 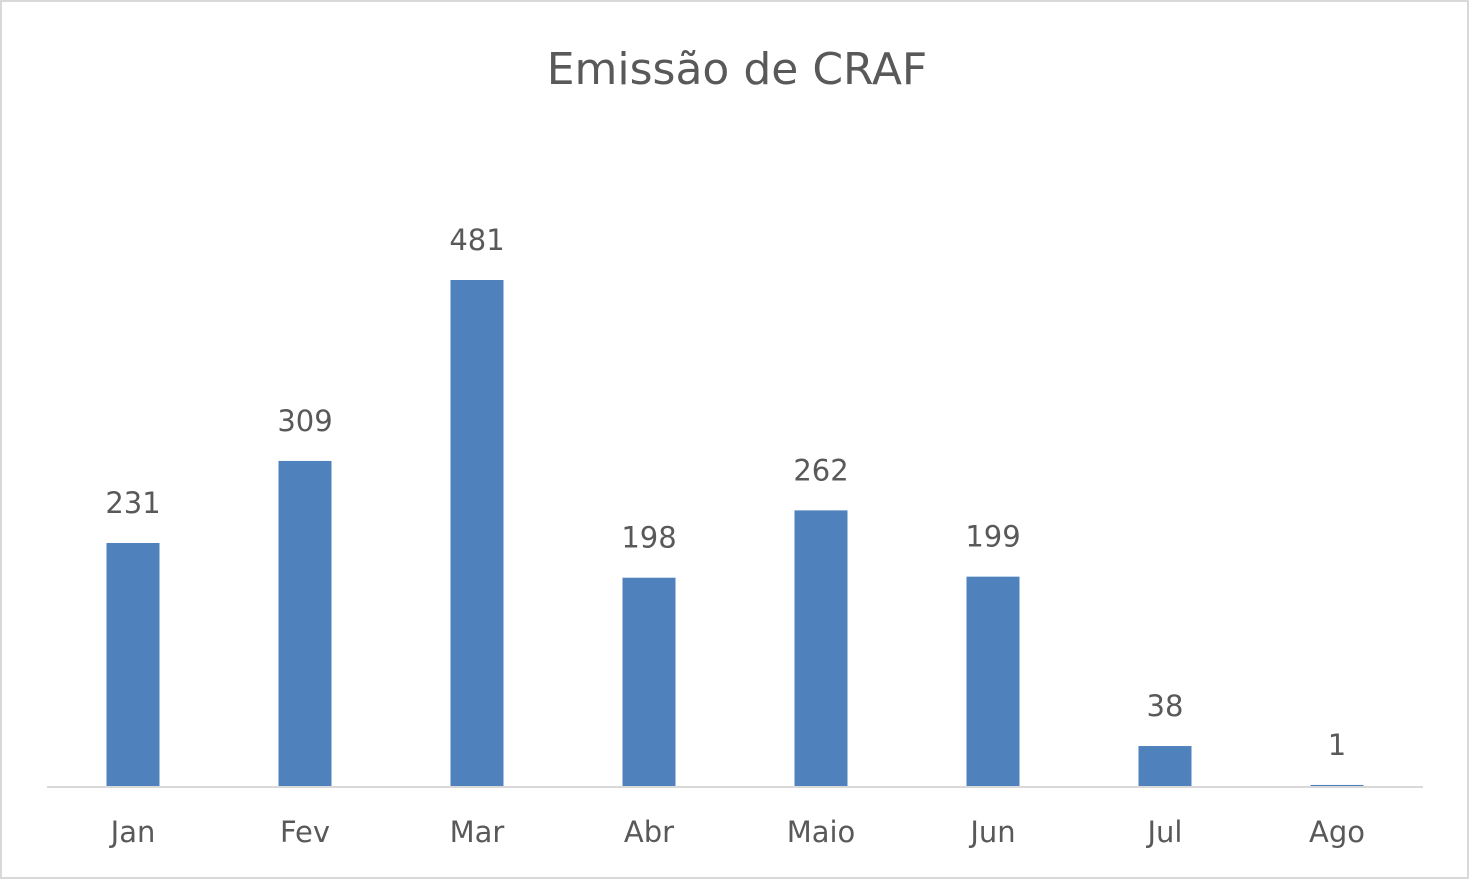 I want to click on value-label: 199, so click(x=992, y=537).